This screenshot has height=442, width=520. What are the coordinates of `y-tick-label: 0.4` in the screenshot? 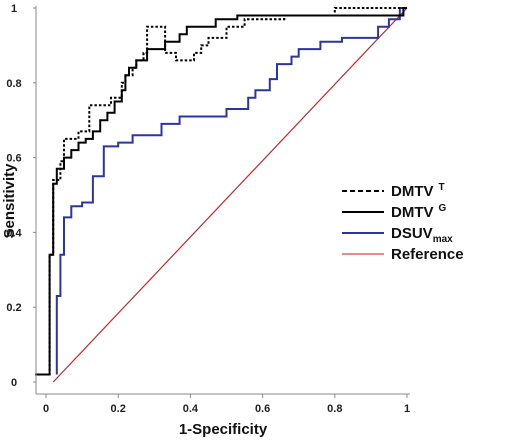 It's located at (14, 233).